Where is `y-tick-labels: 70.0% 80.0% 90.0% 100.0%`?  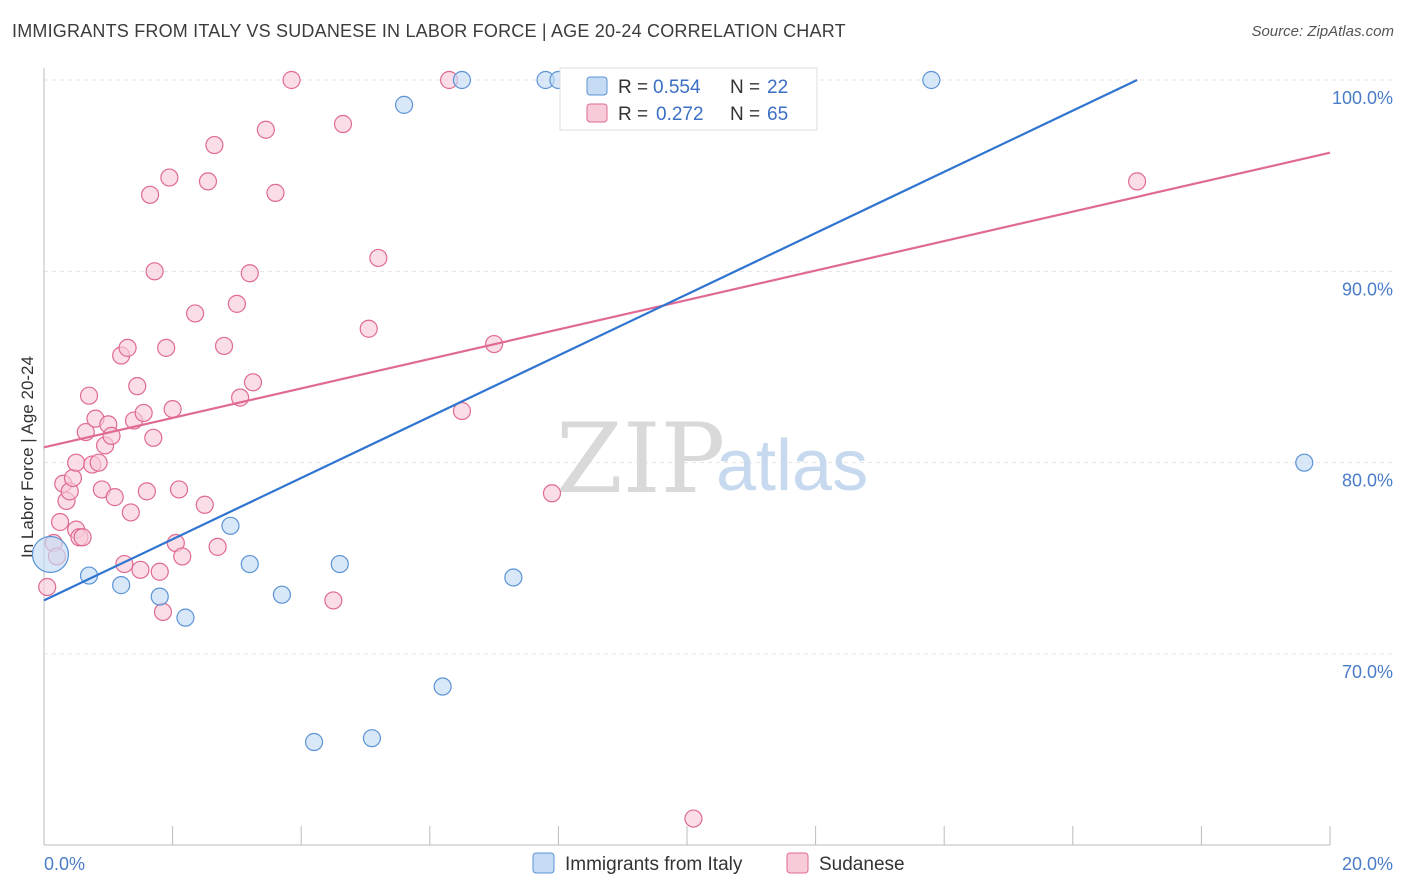
y-tick-labels: 70.0% 80.0% 90.0% 100.0% is located at coordinates (1362, 385).